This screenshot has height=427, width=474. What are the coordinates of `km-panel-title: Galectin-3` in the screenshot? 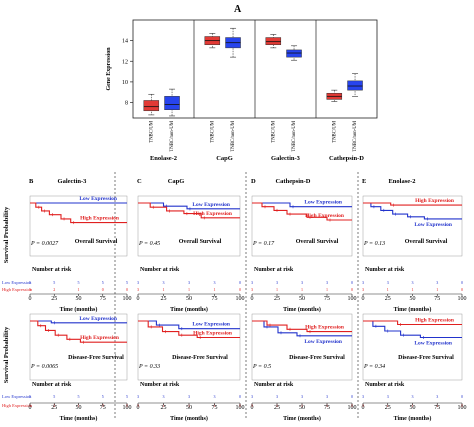 It's located at (73, 181).